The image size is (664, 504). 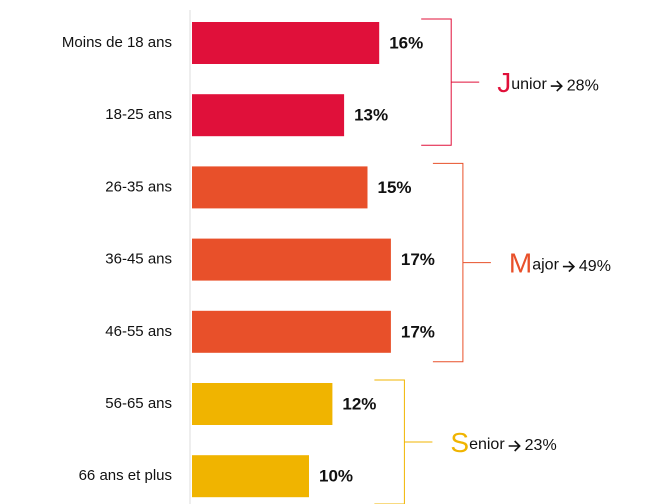 What do you see at coordinates (117, 42) in the screenshot?
I see `category-label: Moins de 18 ans` at bounding box center [117, 42].